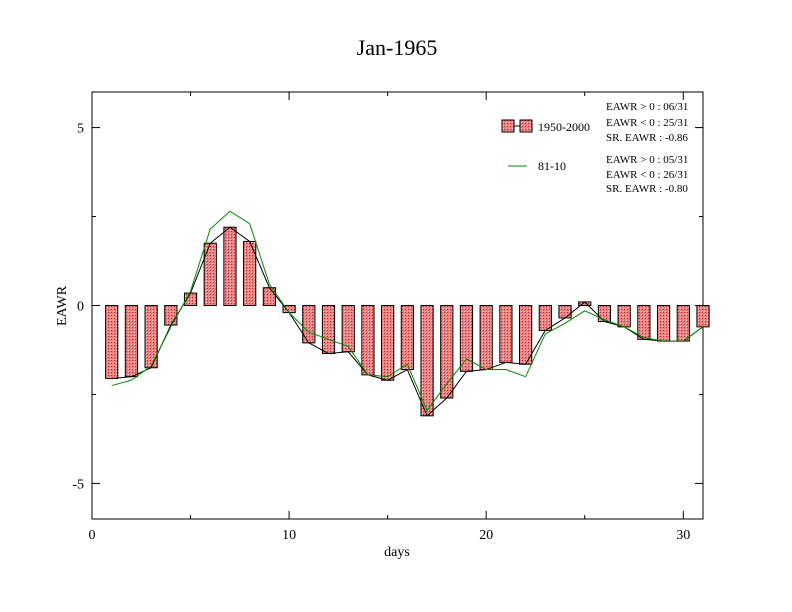  What do you see at coordinates (80, 307) in the screenshot?
I see `y-tick-label: 0` at bounding box center [80, 307].